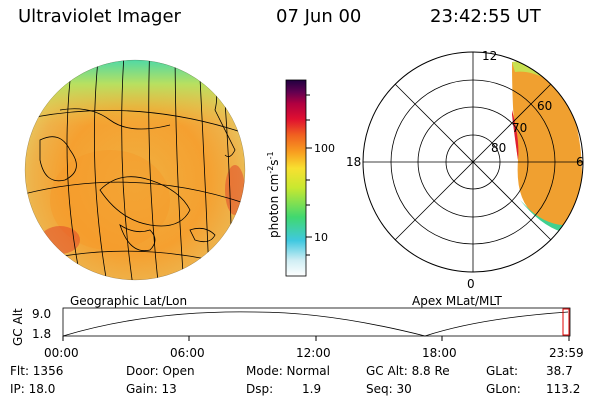 The image size is (600, 400). What do you see at coordinates (129, 301) in the screenshot?
I see `geographic-caption: Geographic Lat/Lon` at bounding box center [129, 301].